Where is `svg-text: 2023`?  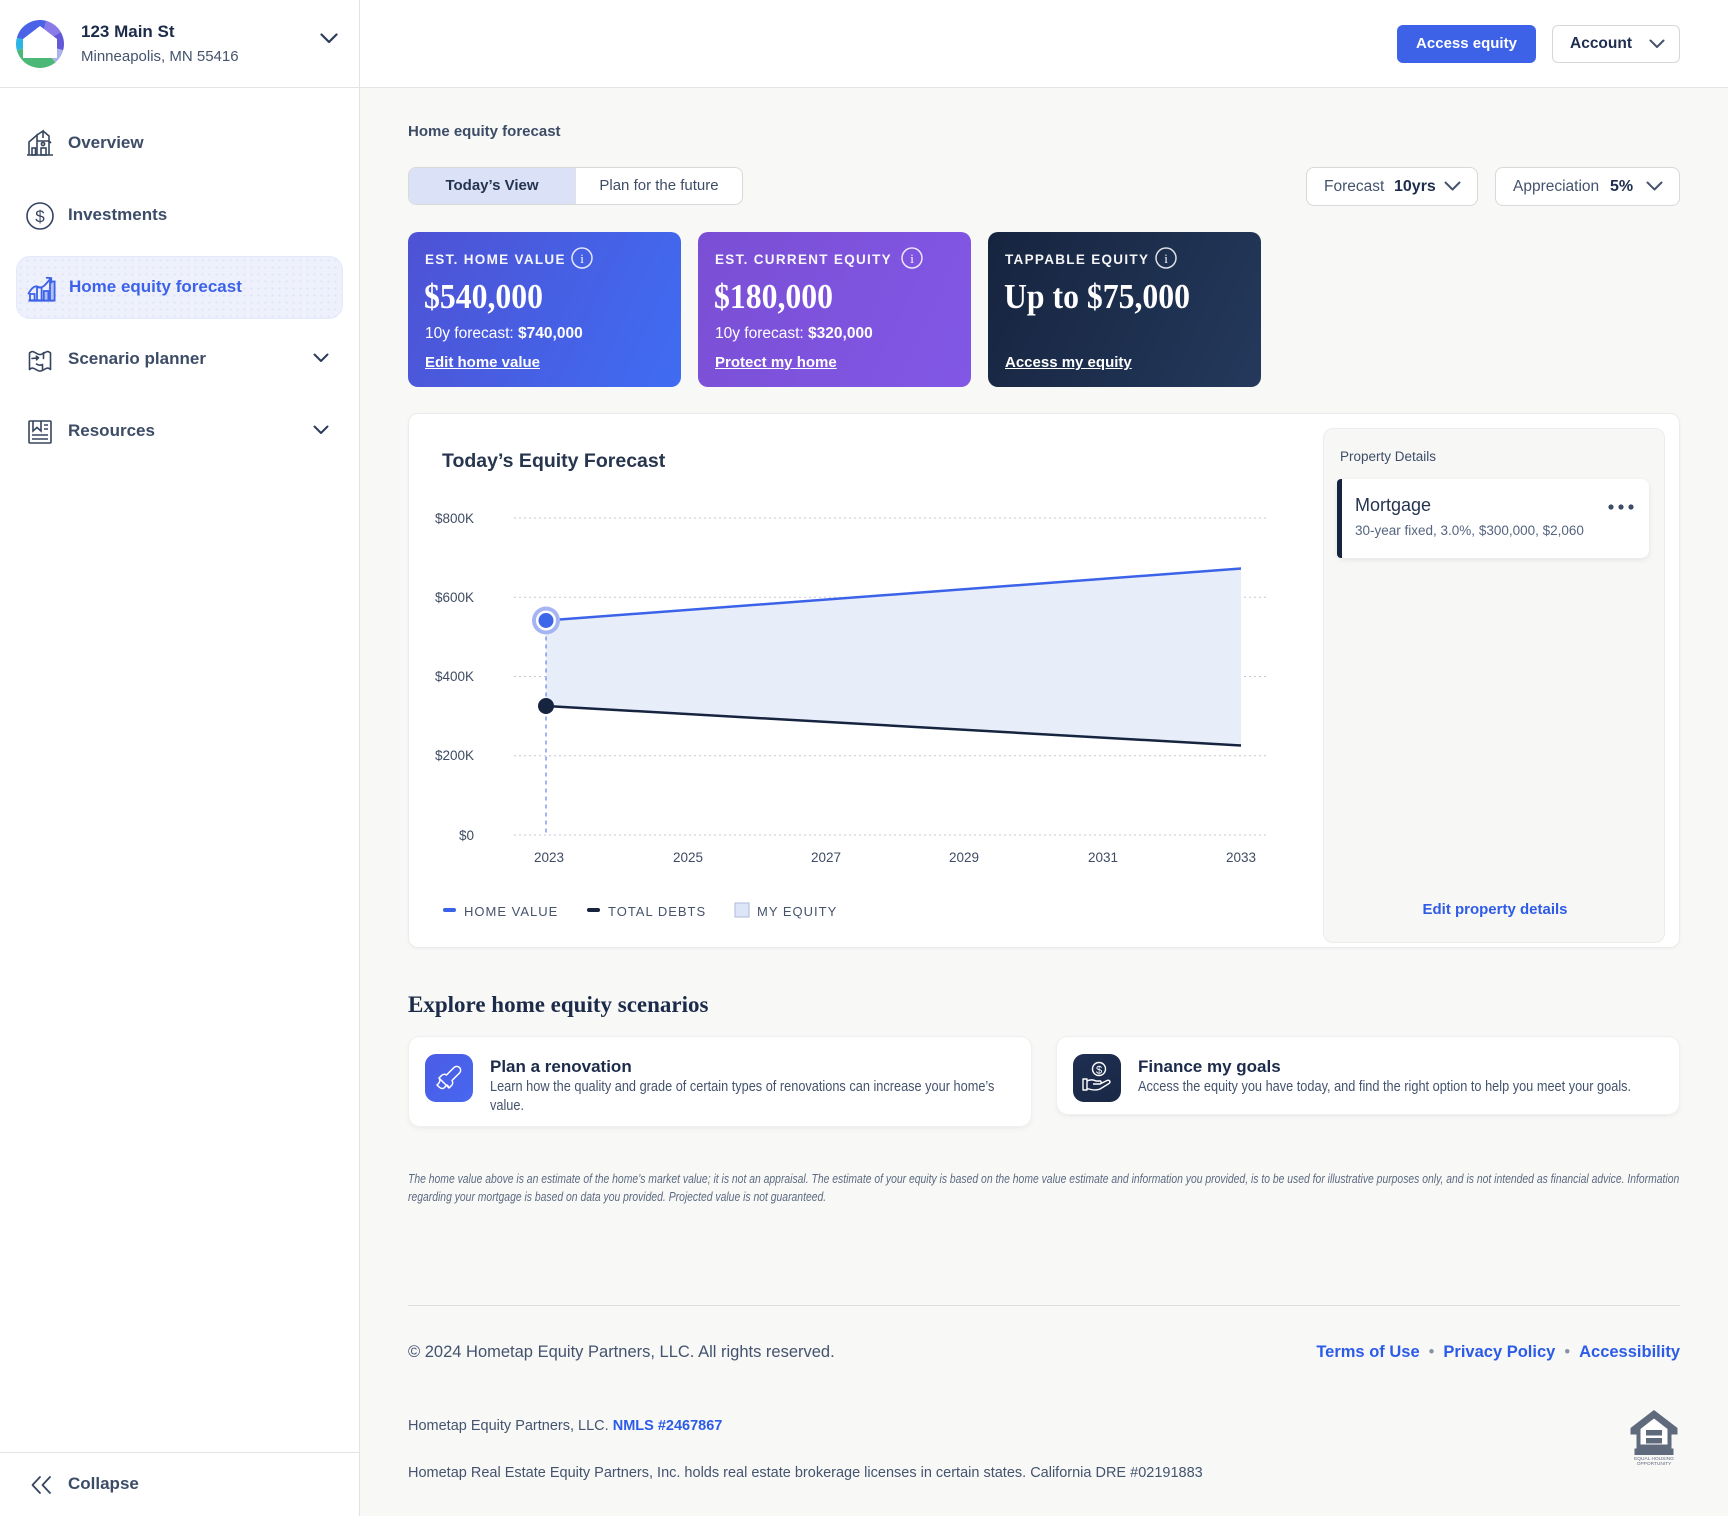 svg-text: 2023 is located at coordinates (549, 857).